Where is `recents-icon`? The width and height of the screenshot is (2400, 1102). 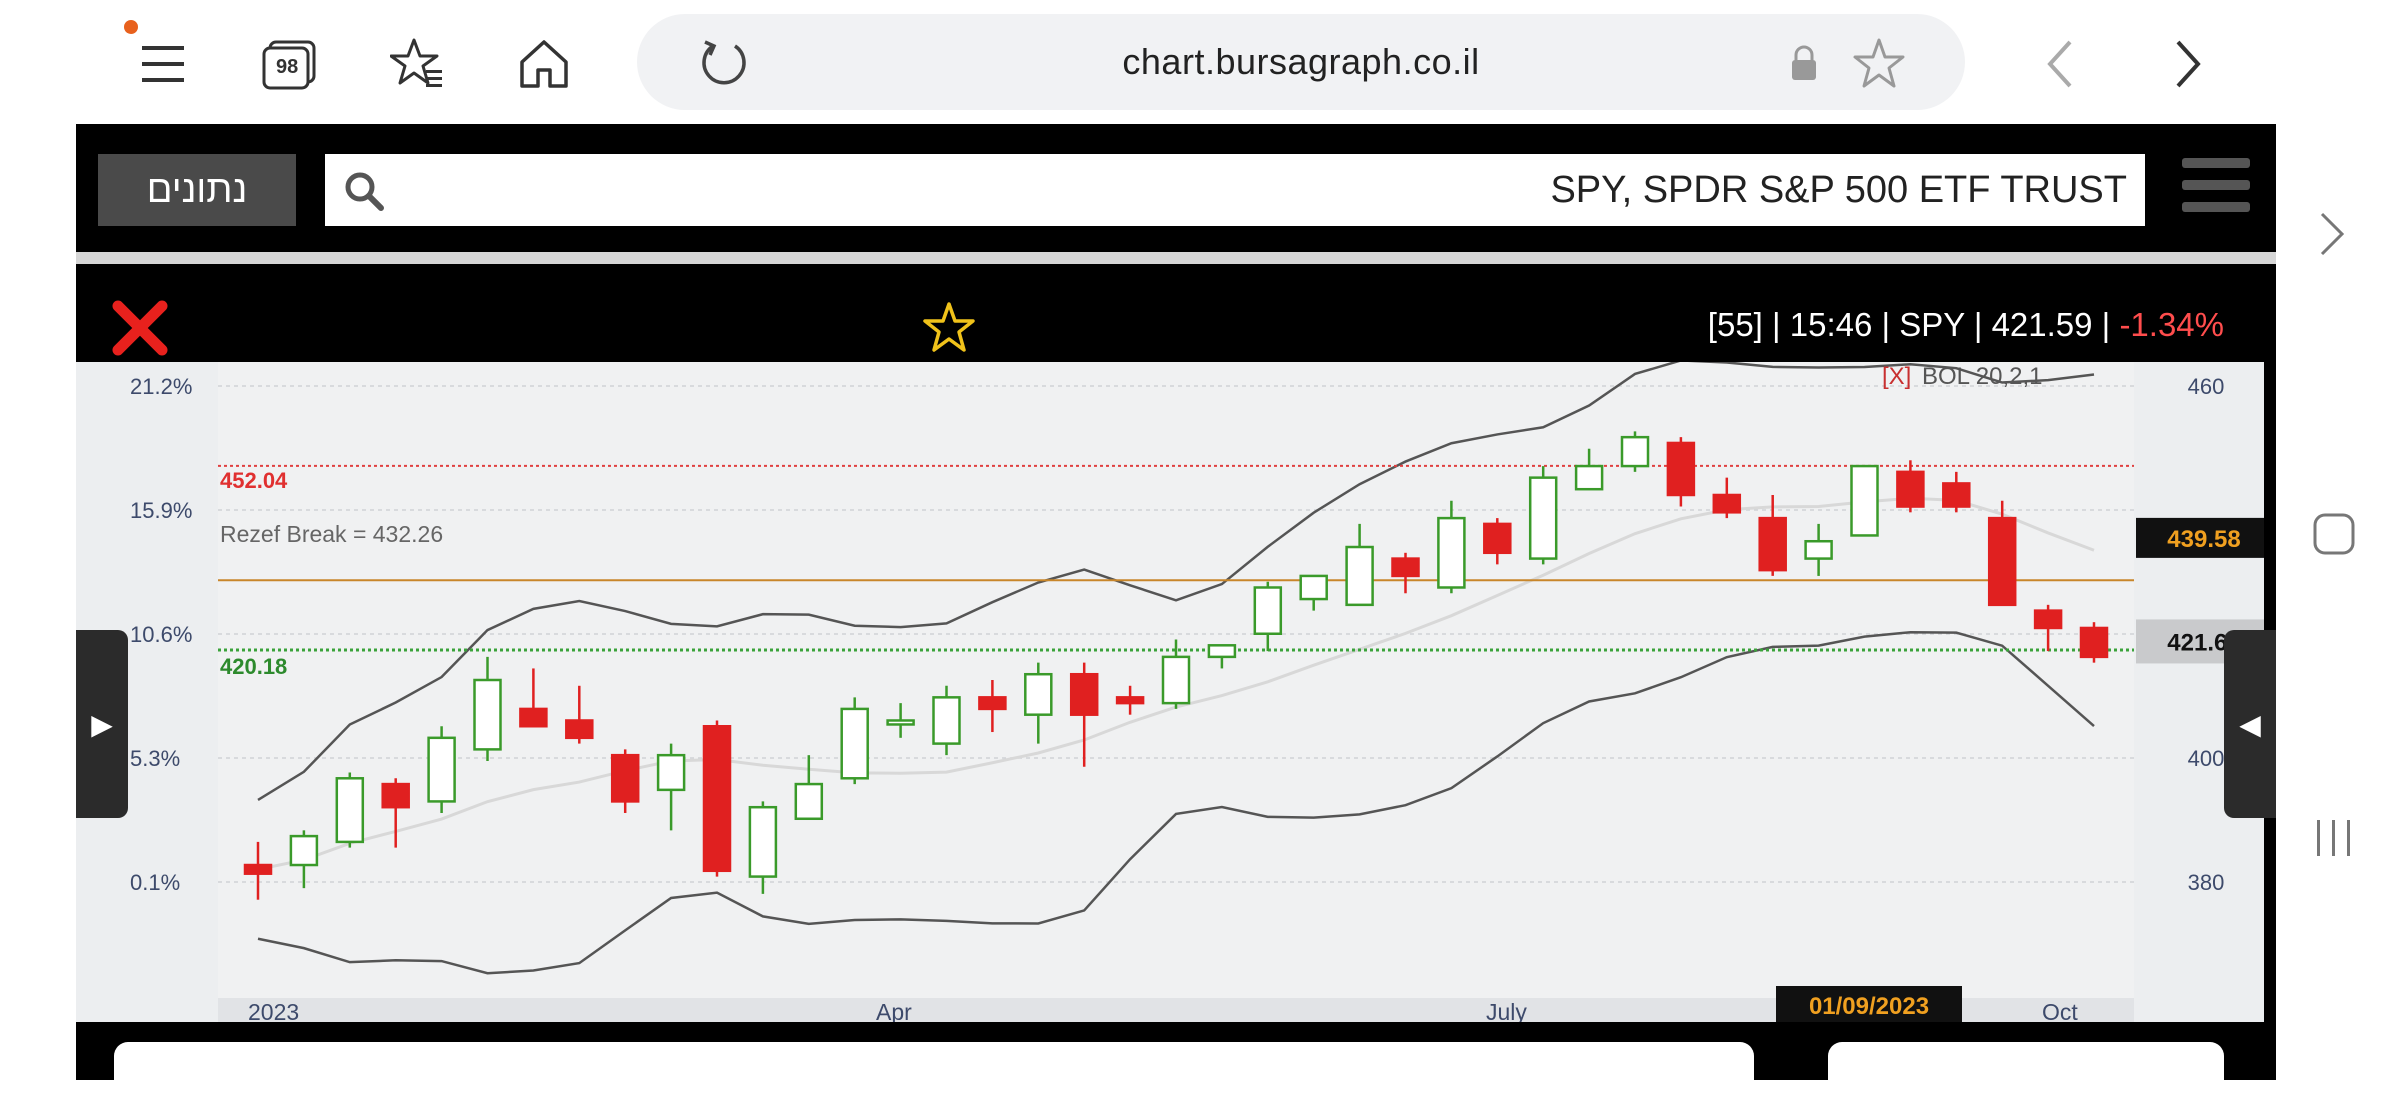
recents-icon is located at coordinates (2334, 840).